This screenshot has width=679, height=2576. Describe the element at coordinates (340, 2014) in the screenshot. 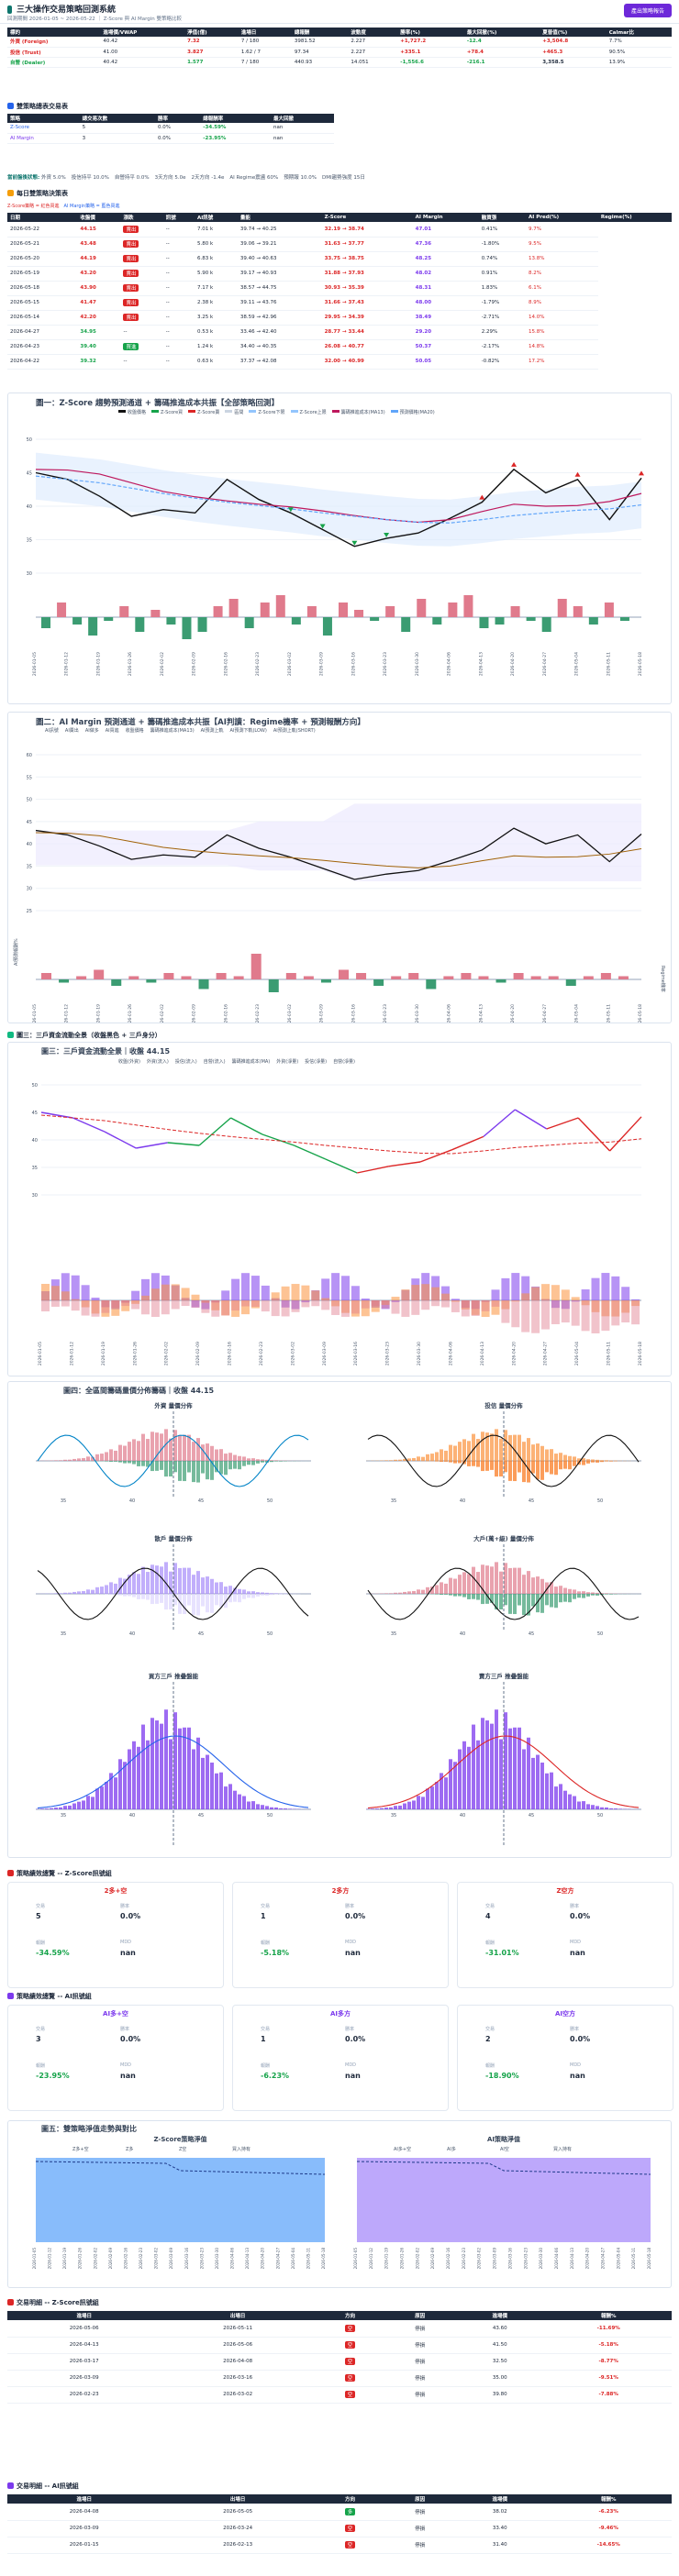

I see `metric-card-title: AI多方` at that location.